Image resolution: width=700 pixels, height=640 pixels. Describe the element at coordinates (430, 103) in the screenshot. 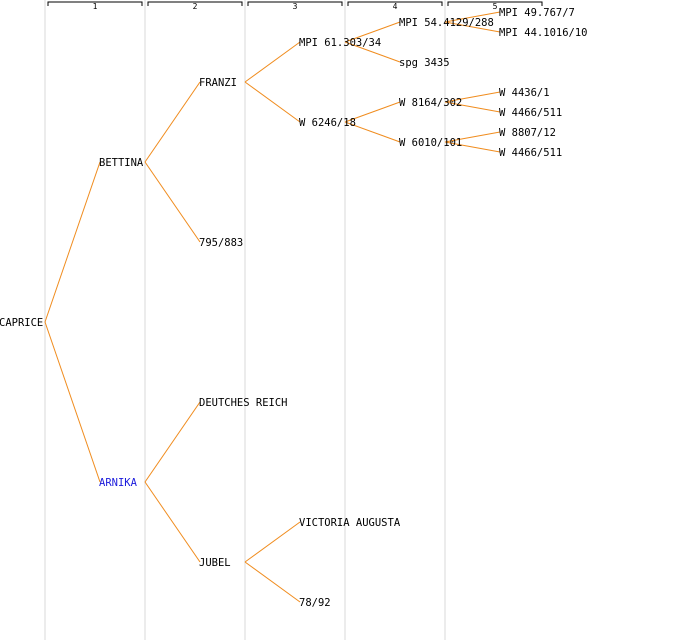

I see `node-w8164: W 8164/302` at that location.